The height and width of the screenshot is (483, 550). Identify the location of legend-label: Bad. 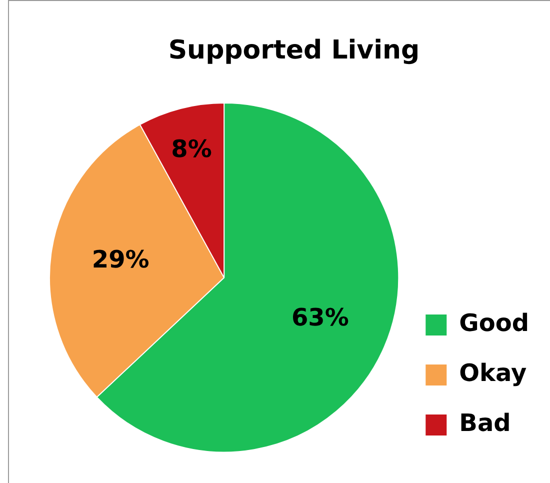
(485, 423).